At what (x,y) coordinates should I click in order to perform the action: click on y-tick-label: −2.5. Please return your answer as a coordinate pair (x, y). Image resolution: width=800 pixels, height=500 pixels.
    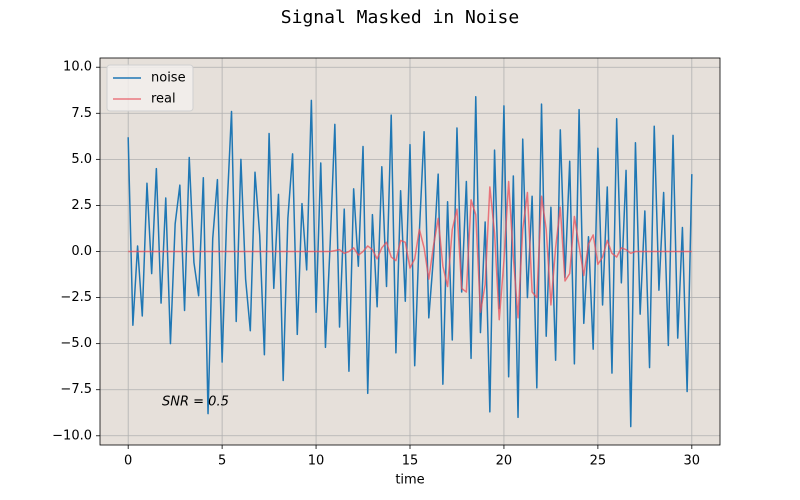
    Looking at the image, I should click on (76, 297).